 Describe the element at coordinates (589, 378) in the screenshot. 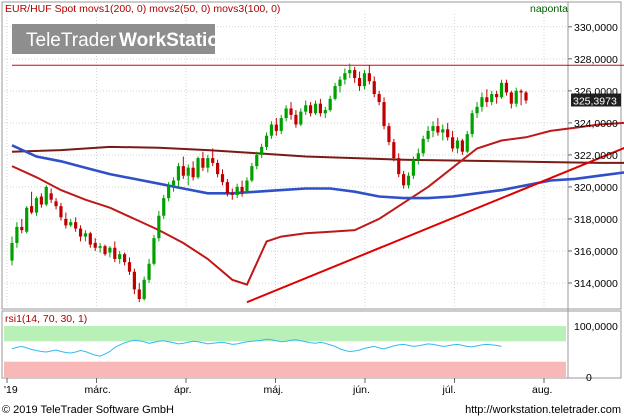

I see `rsi-tick-label: 0` at that location.